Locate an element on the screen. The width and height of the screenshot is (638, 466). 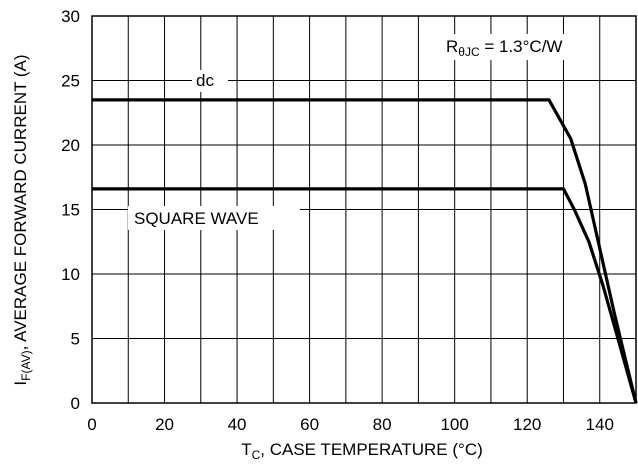
y-tick-label: 25 is located at coordinates (70, 81).